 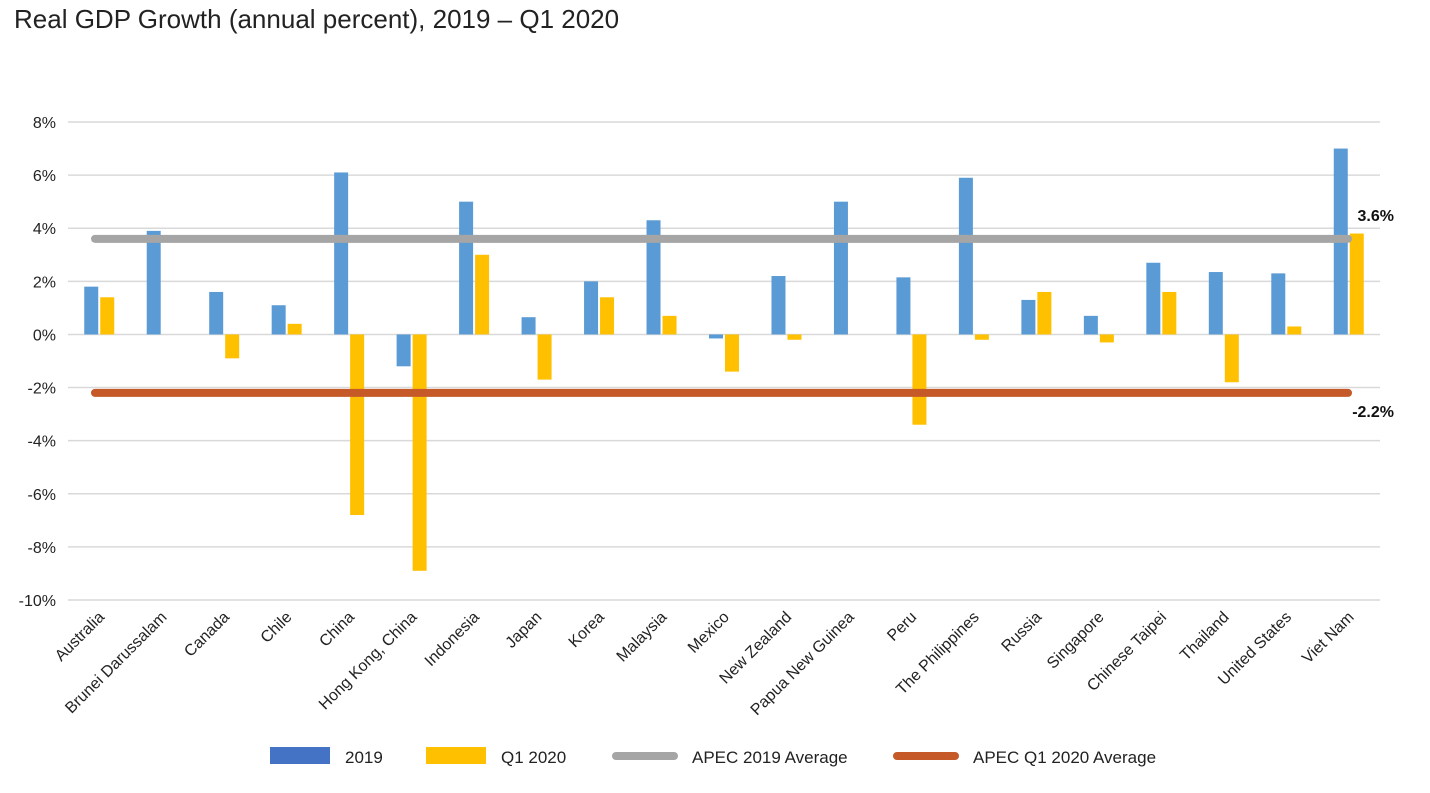 What do you see at coordinates (533, 757) in the screenshot?
I see `legend-label: Q1 2020` at bounding box center [533, 757].